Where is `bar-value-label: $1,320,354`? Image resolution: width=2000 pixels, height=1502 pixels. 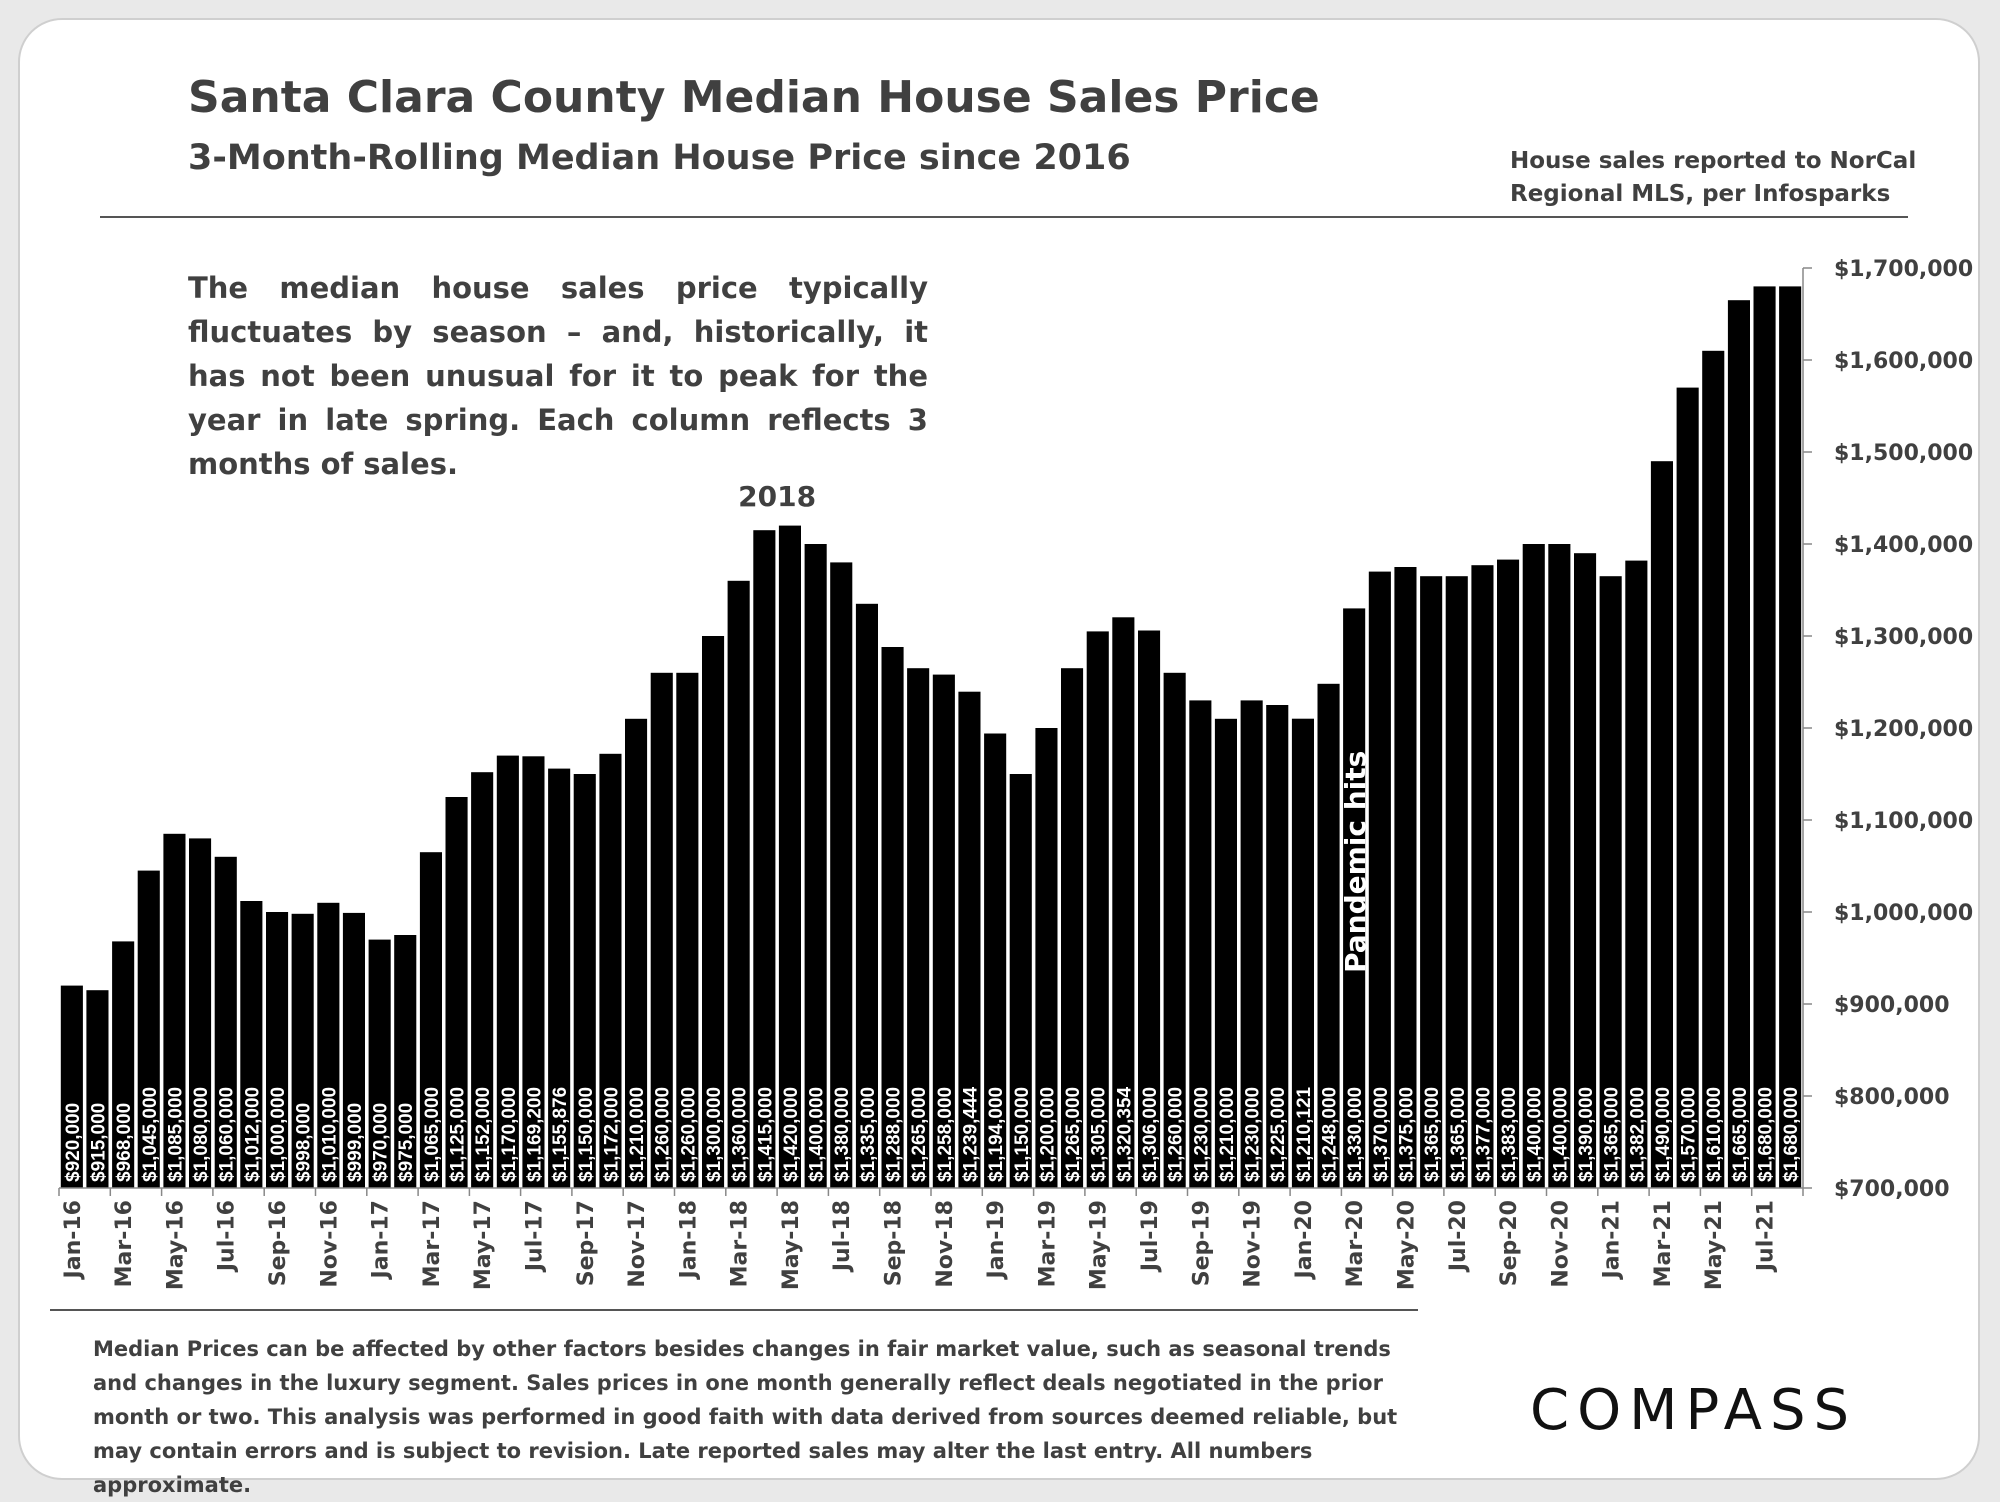 bar-value-label: $1,320,354 is located at coordinates (1124, 1134).